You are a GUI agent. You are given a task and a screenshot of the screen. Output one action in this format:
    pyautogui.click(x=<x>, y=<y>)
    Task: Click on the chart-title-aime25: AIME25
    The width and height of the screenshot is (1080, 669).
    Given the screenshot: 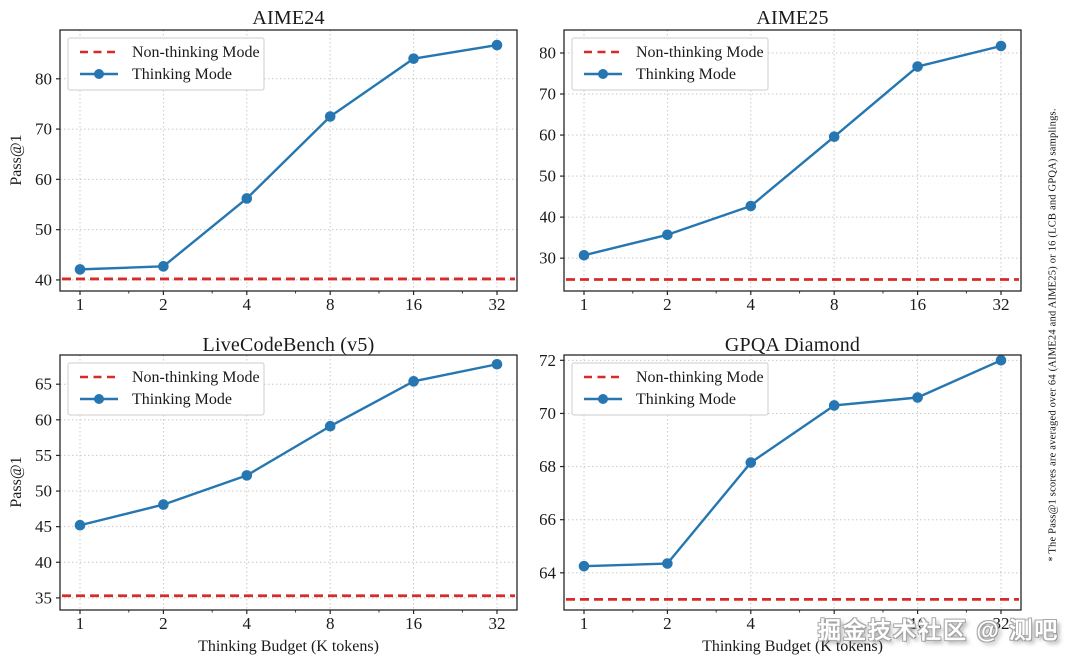 What is the action you would take?
    pyautogui.click(x=792, y=18)
    